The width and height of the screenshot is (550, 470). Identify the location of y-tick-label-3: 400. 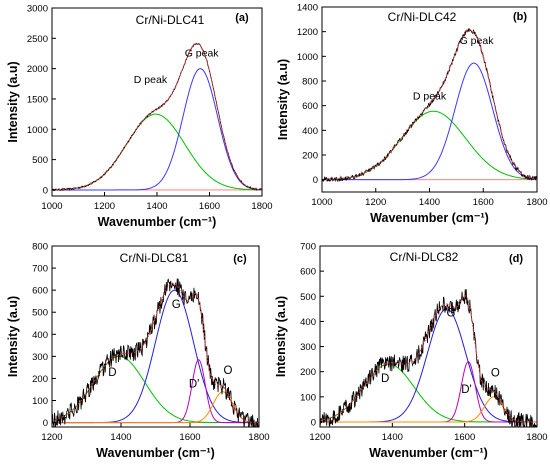
(310, 131).